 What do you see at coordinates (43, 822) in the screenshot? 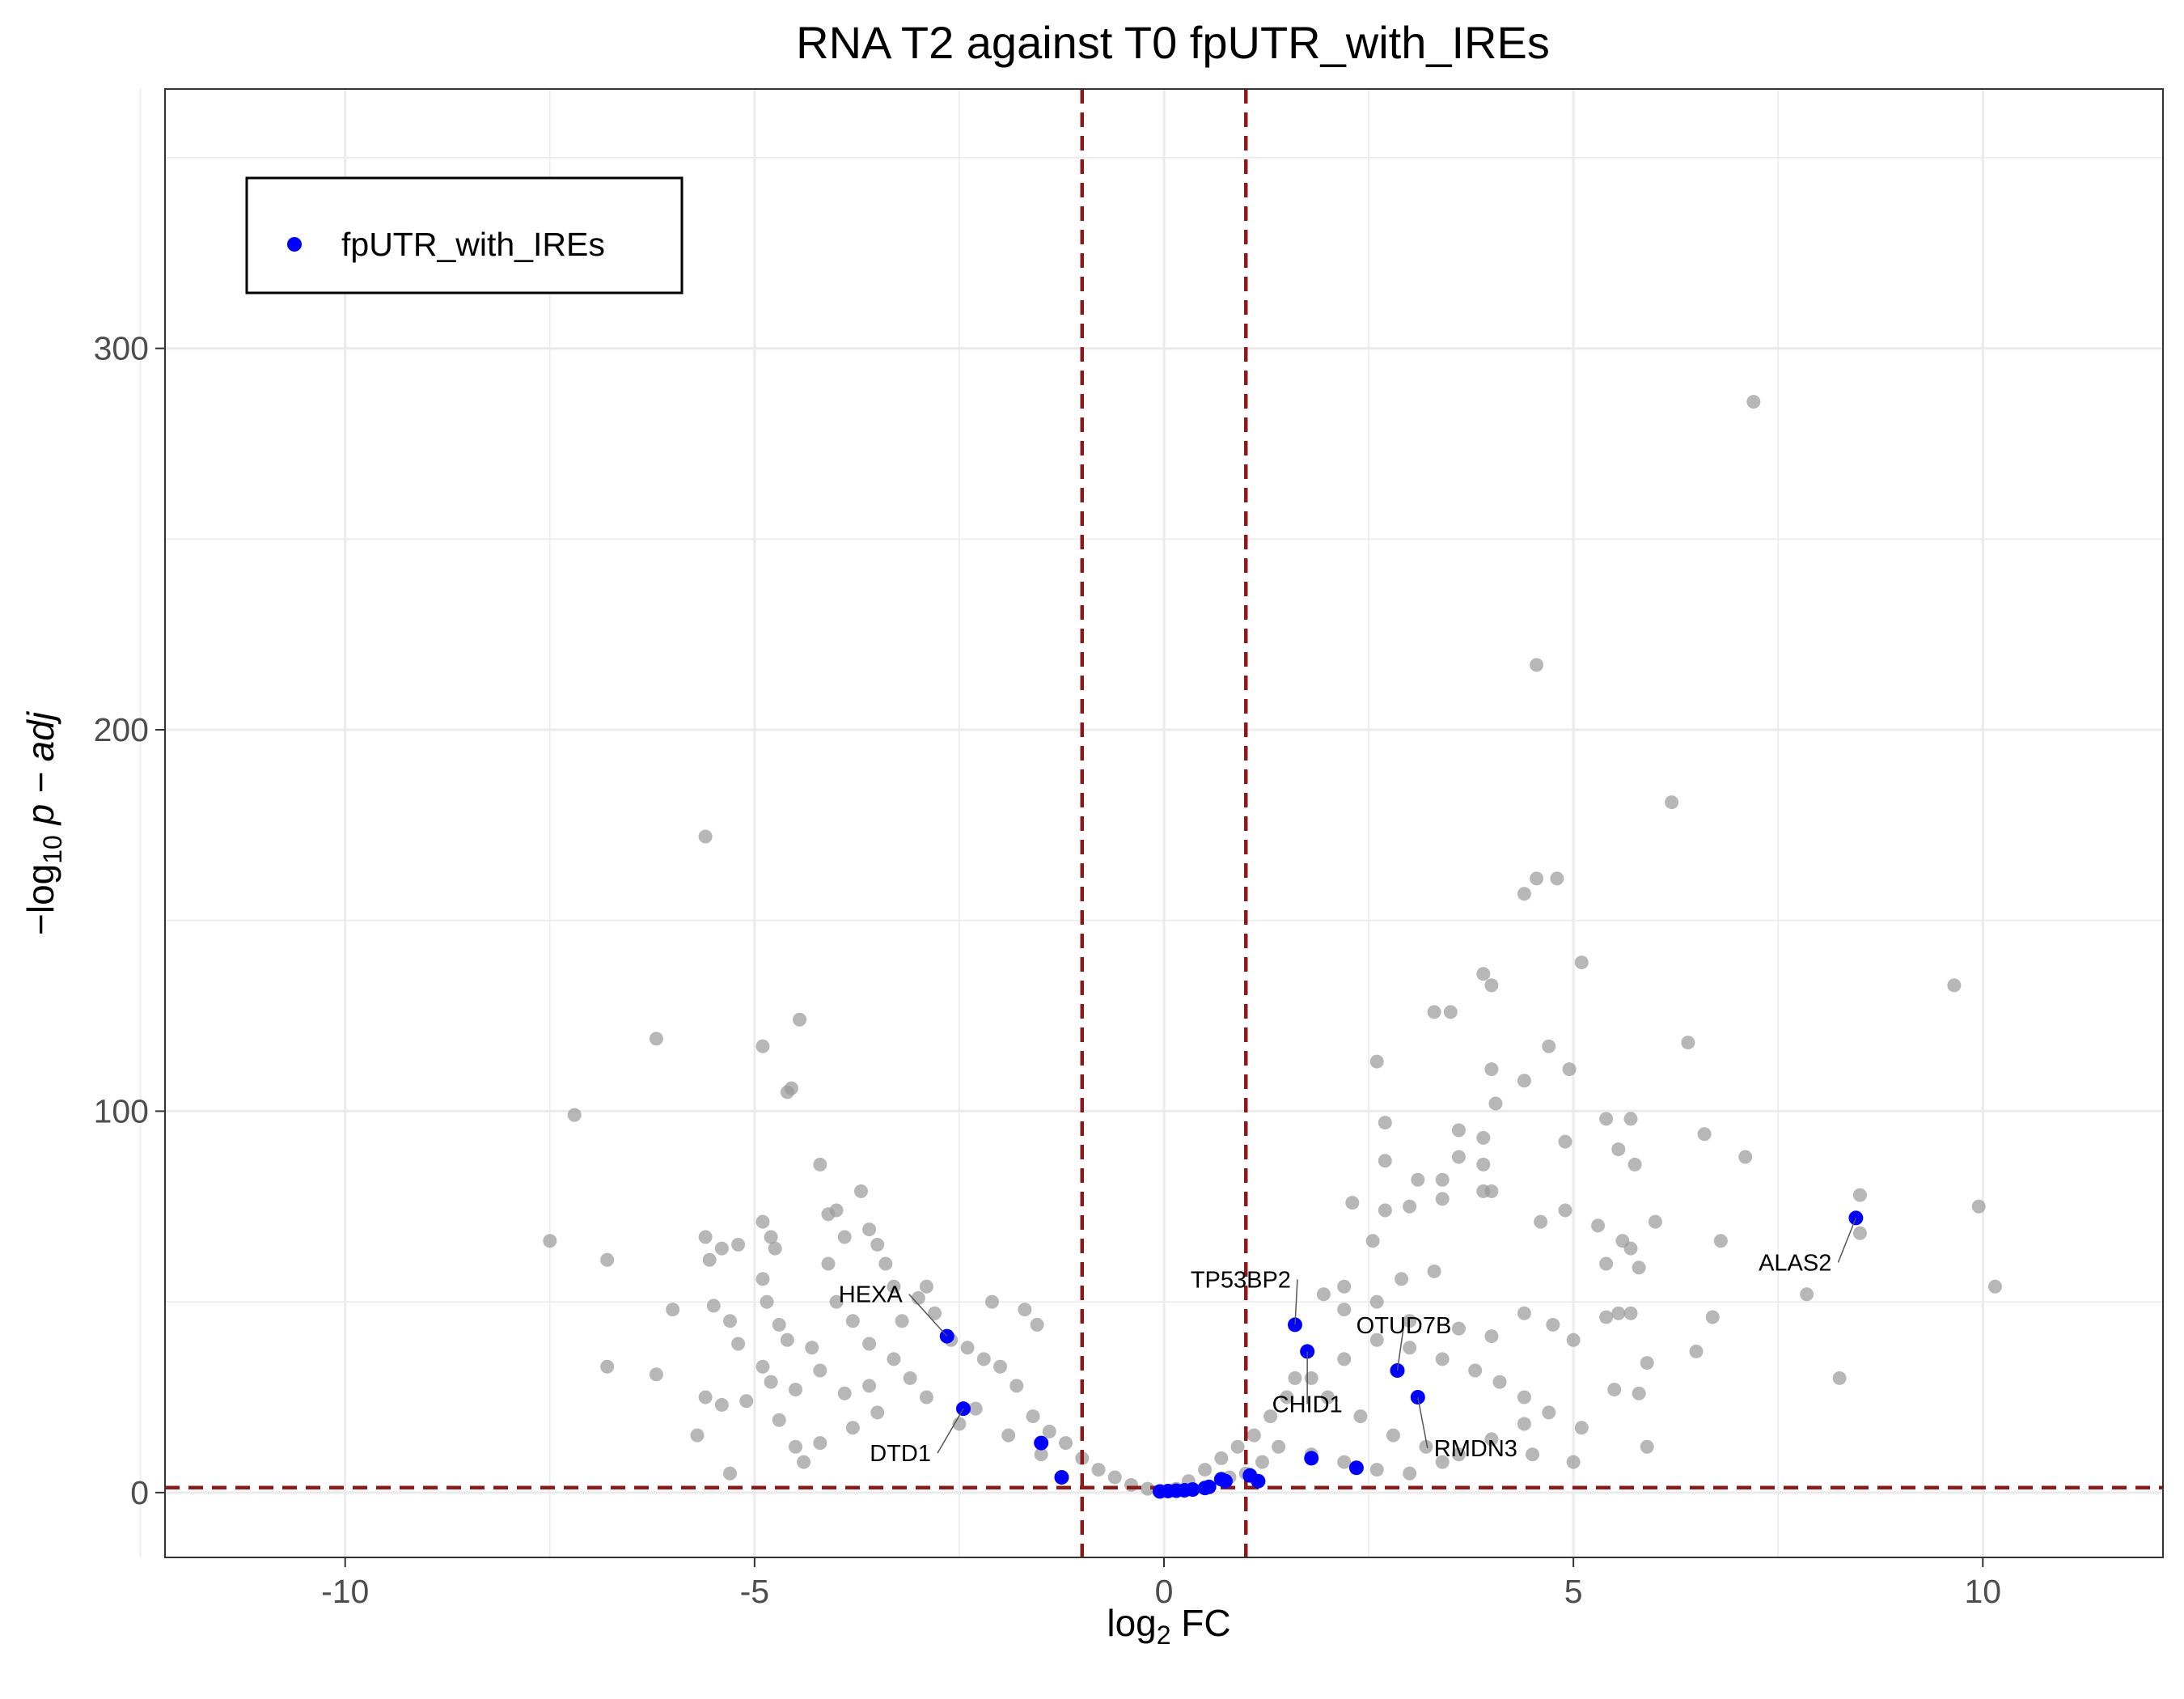
I see `y-axis-title: −log10 p − adj` at bounding box center [43, 822].